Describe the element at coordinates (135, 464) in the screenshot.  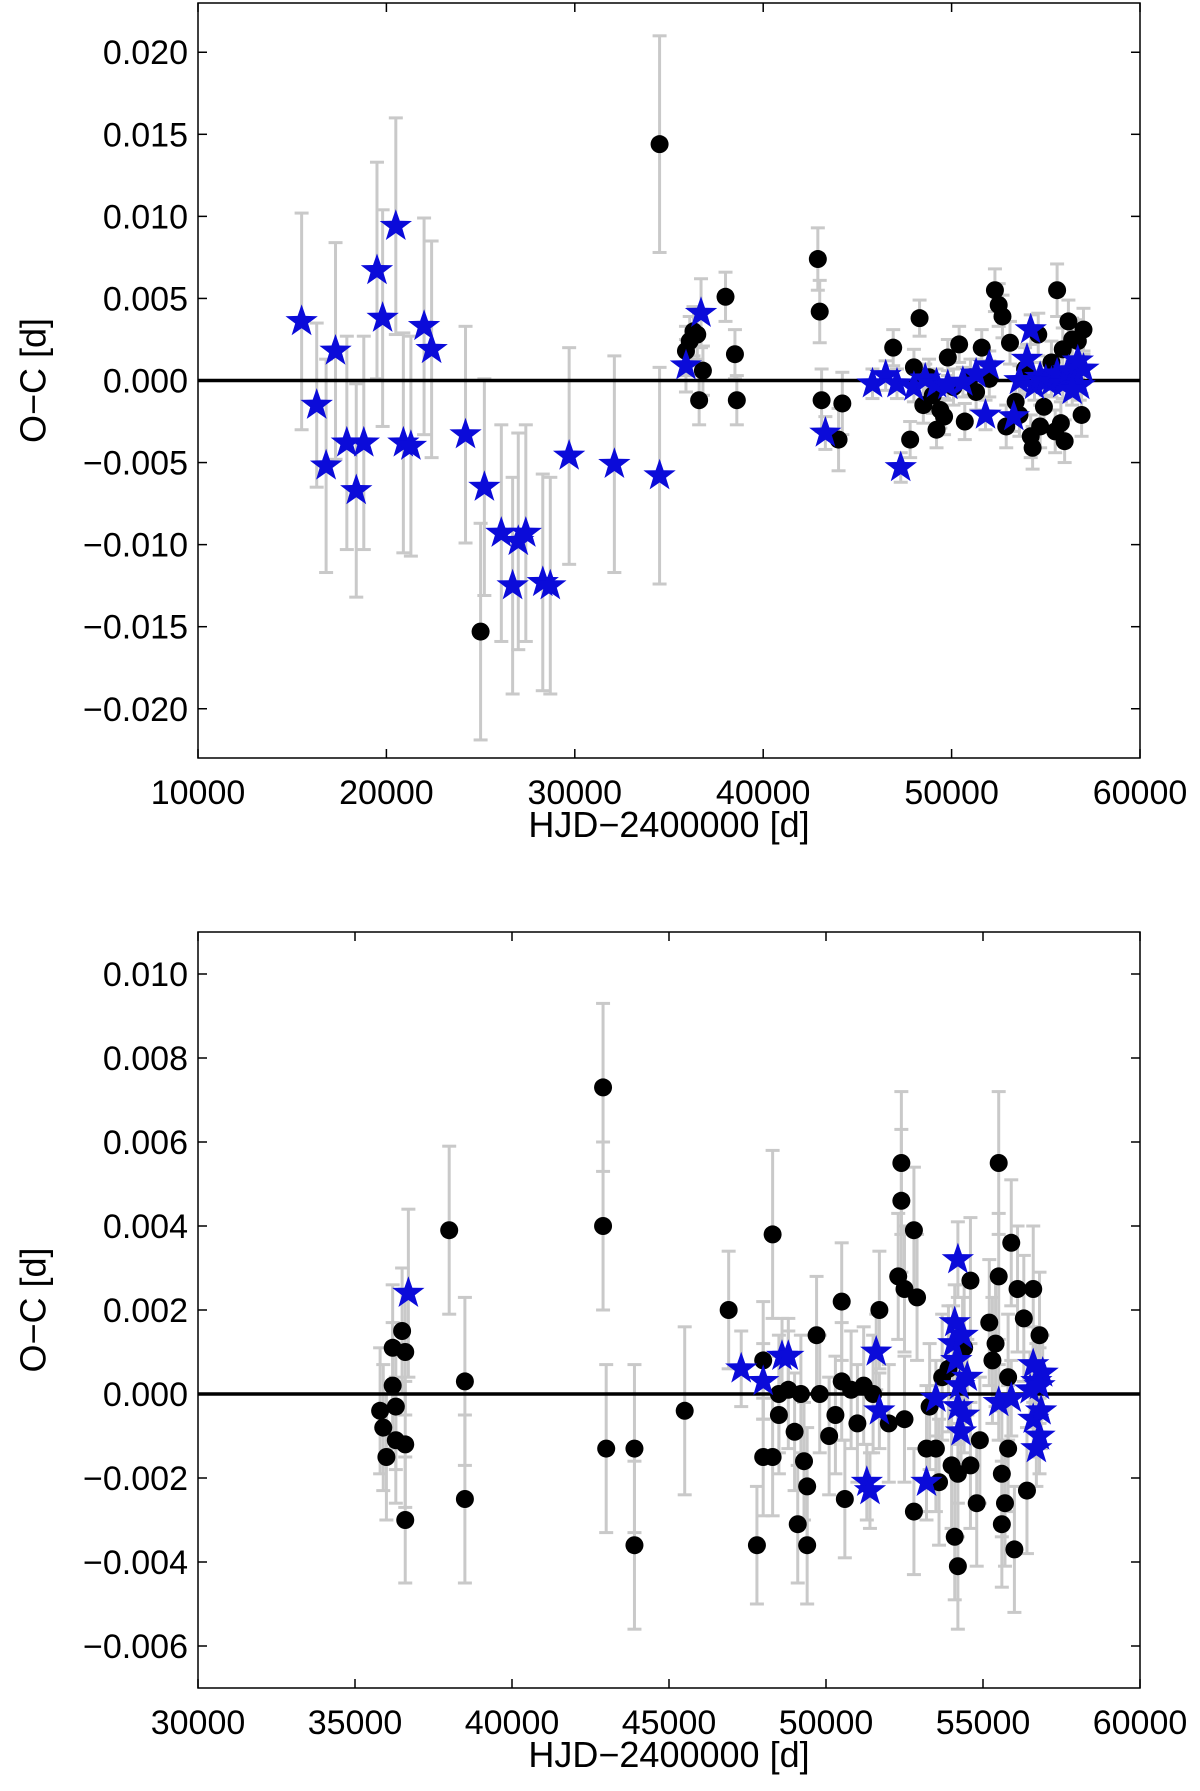
I see `y-tick-label: −0.005` at that location.